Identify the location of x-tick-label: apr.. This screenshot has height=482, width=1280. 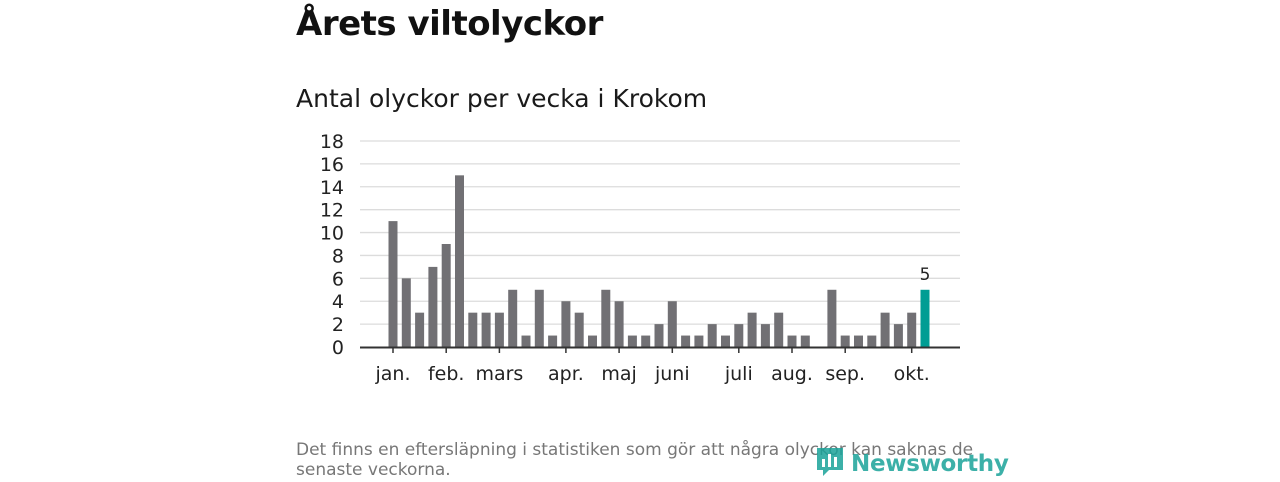
(566, 374).